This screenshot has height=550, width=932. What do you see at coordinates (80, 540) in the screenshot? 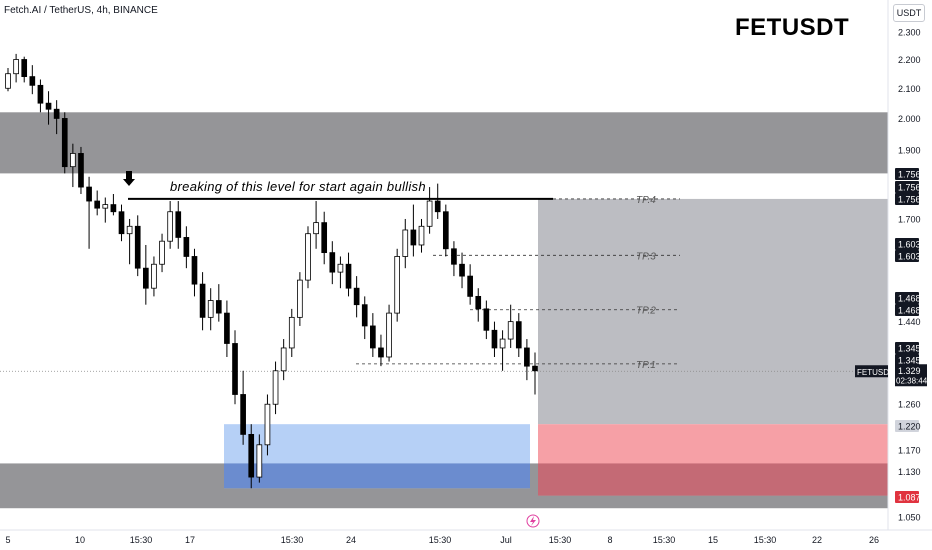
I see `x-tick-label: 10` at bounding box center [80, 540].